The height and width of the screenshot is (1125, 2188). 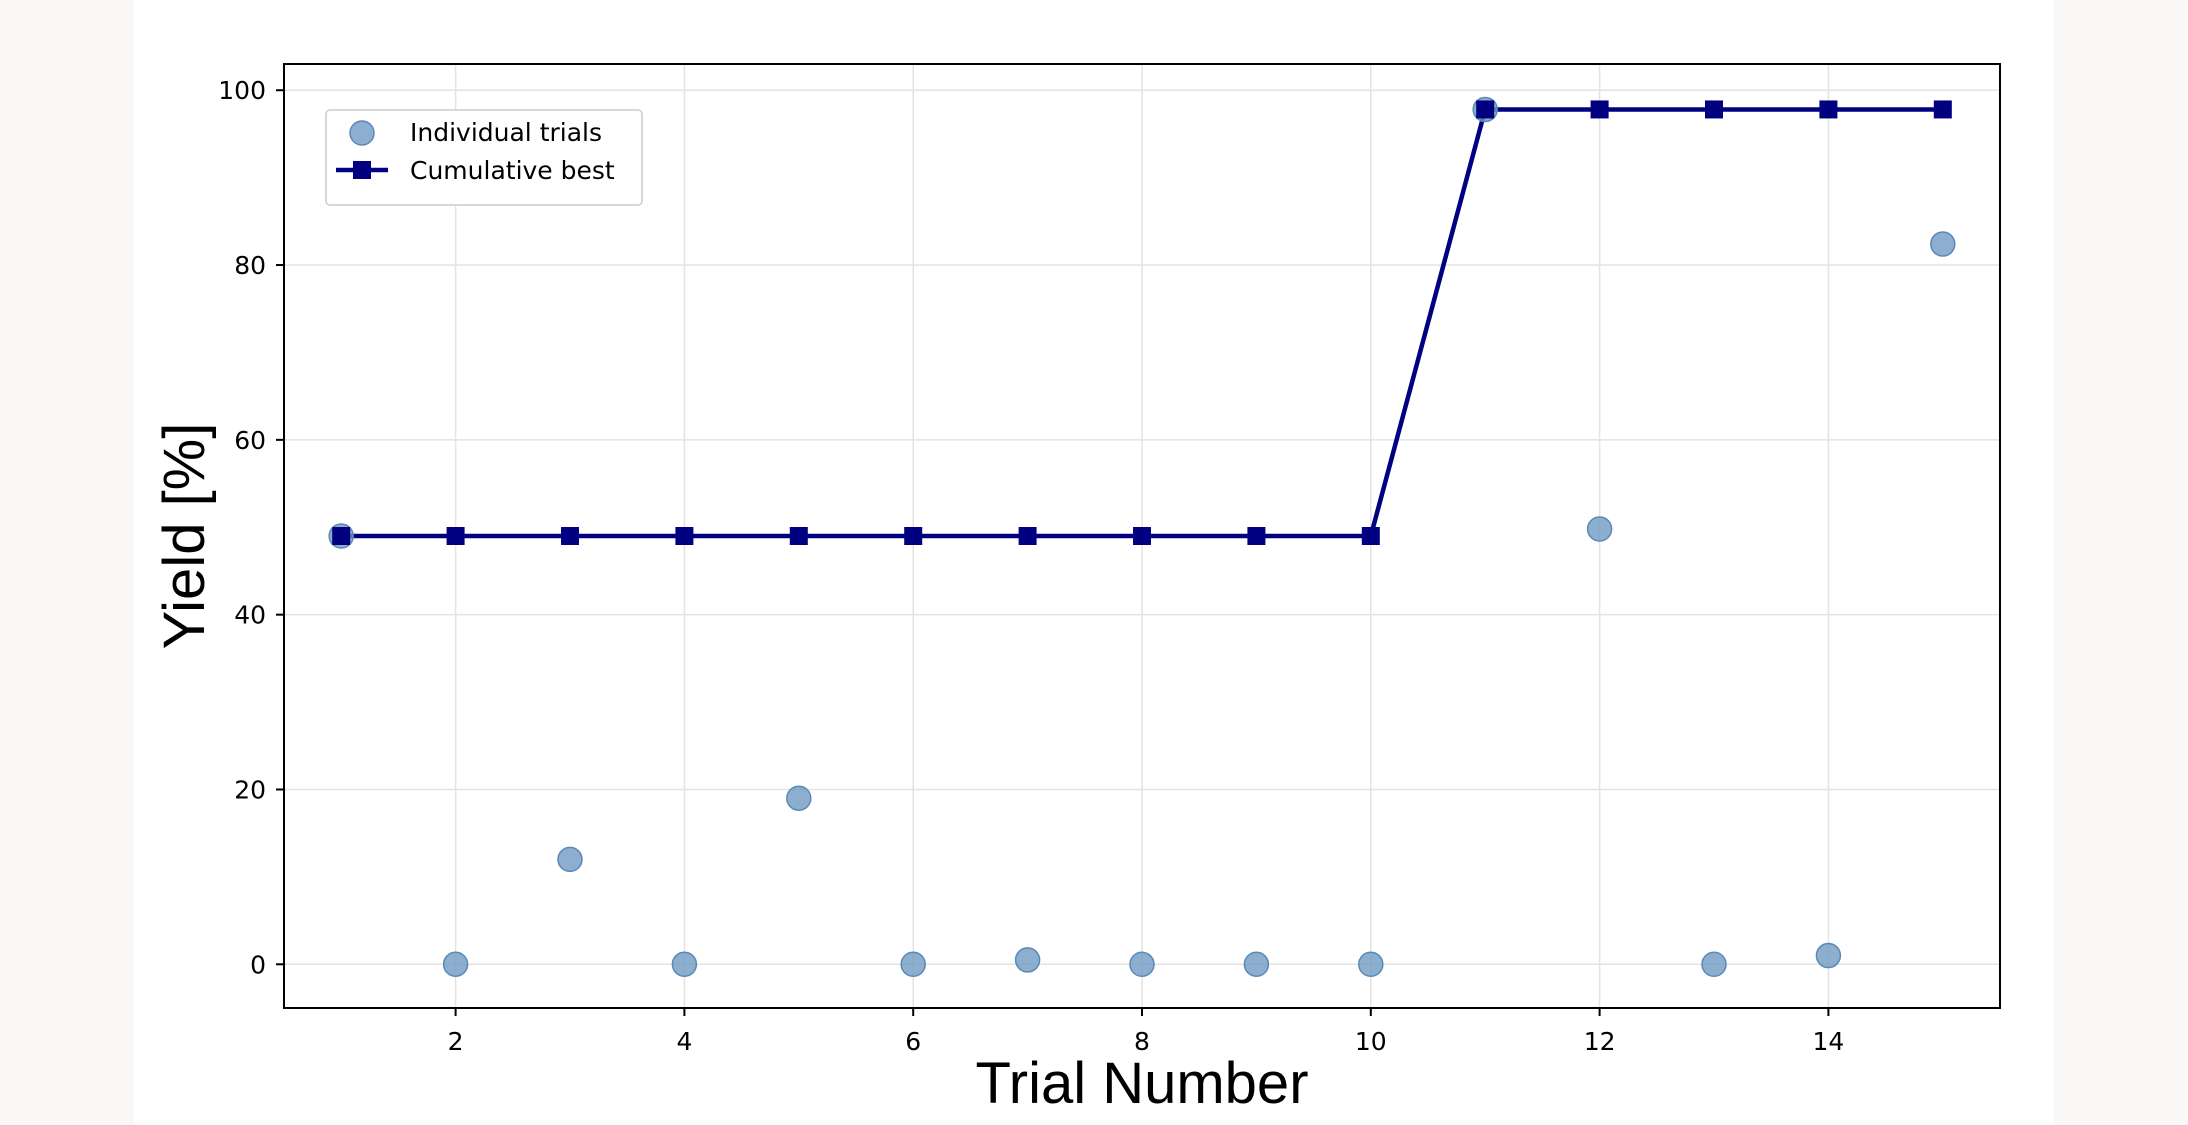 I want to click on y-axis-label: Yield [%], so click(x=184, y=536).